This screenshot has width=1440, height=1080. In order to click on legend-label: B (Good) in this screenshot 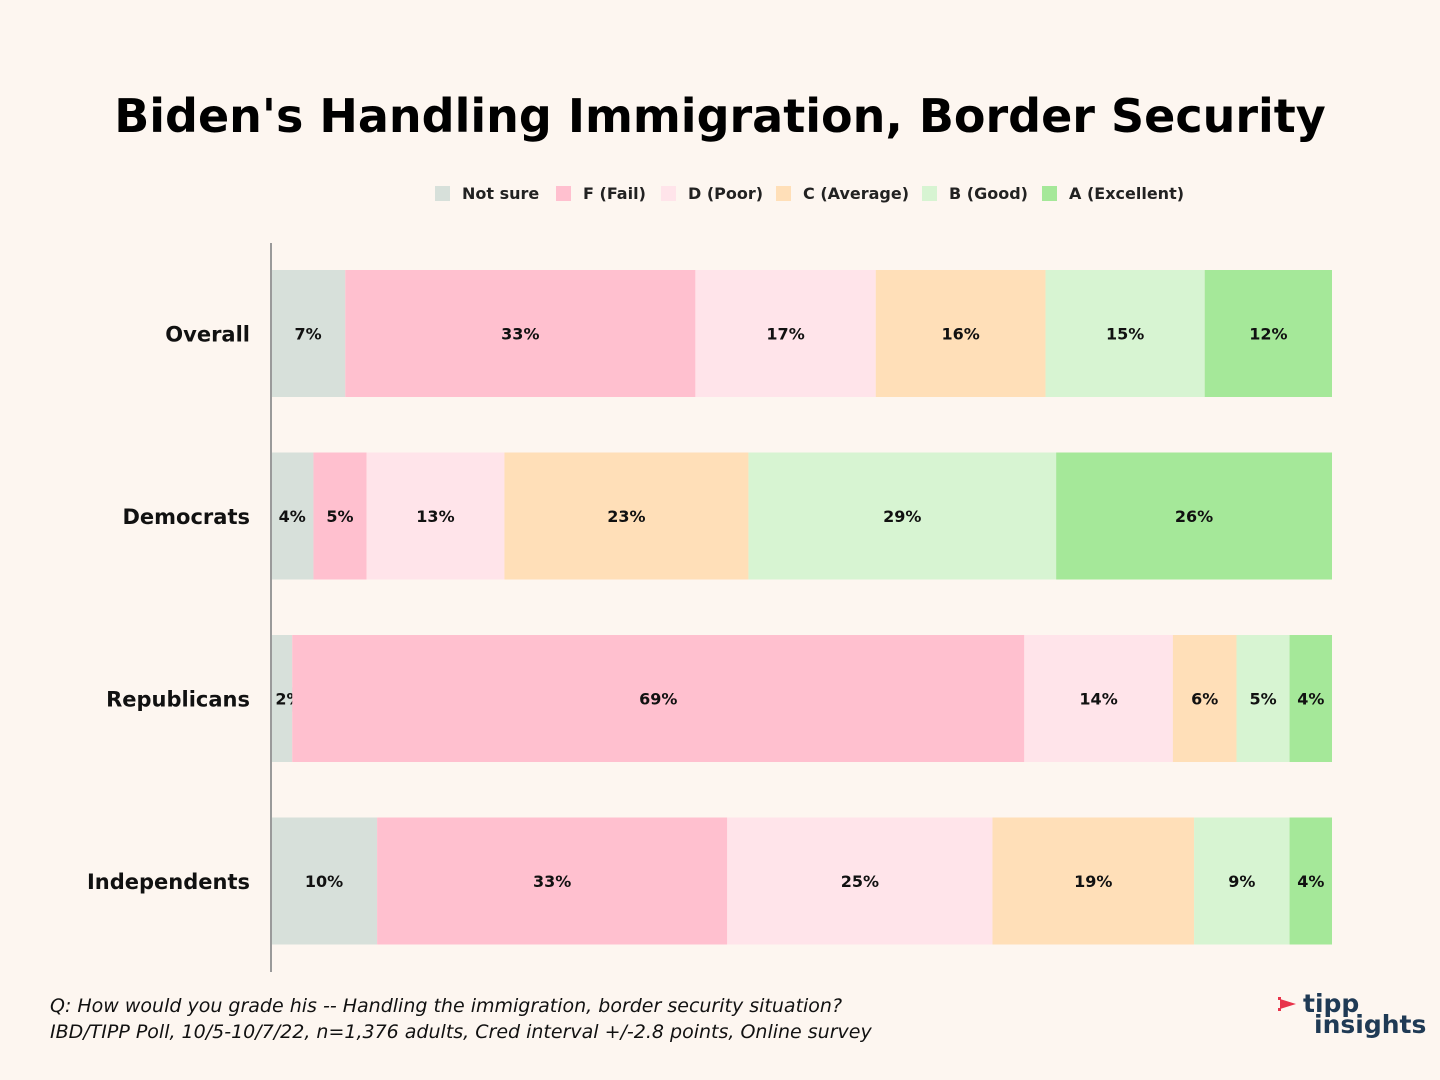, I will do `click(988, 193)`.